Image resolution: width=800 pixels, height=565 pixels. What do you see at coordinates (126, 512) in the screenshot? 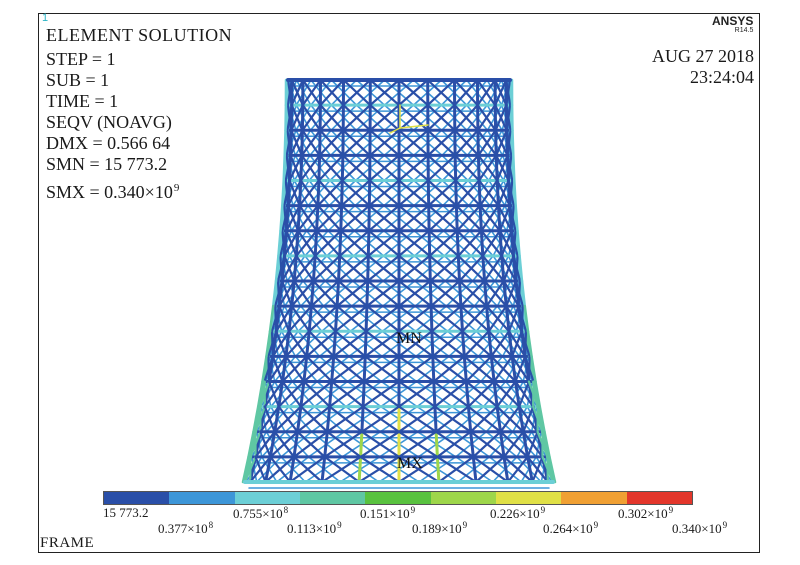
I see `legend-label-top-value-1: 15 773.2` at bounding box center [126, 512].